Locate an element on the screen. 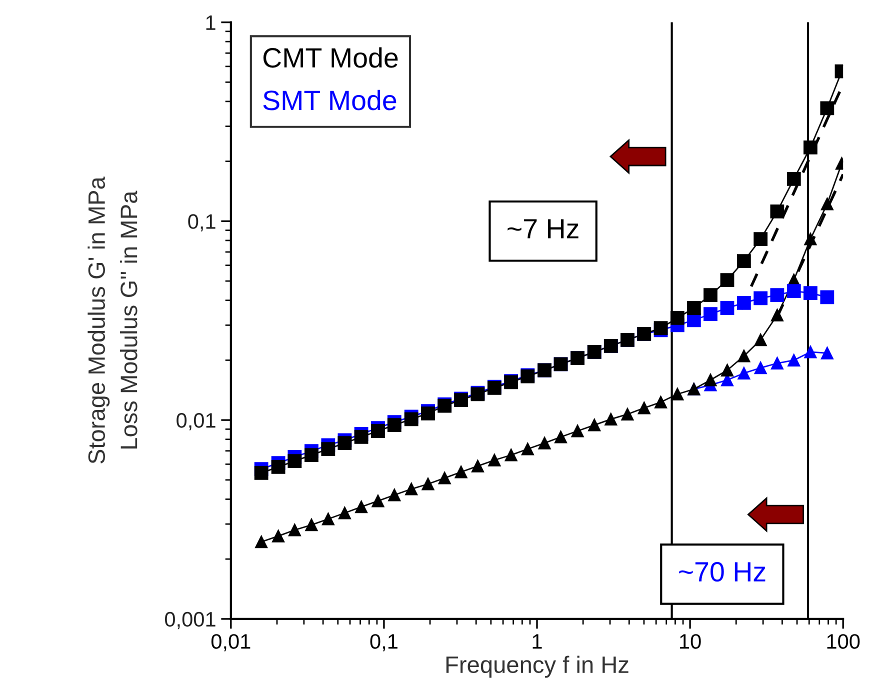 The image size is (895, 697). annotation: ~7 Hz is located at coordinates (543, 228).